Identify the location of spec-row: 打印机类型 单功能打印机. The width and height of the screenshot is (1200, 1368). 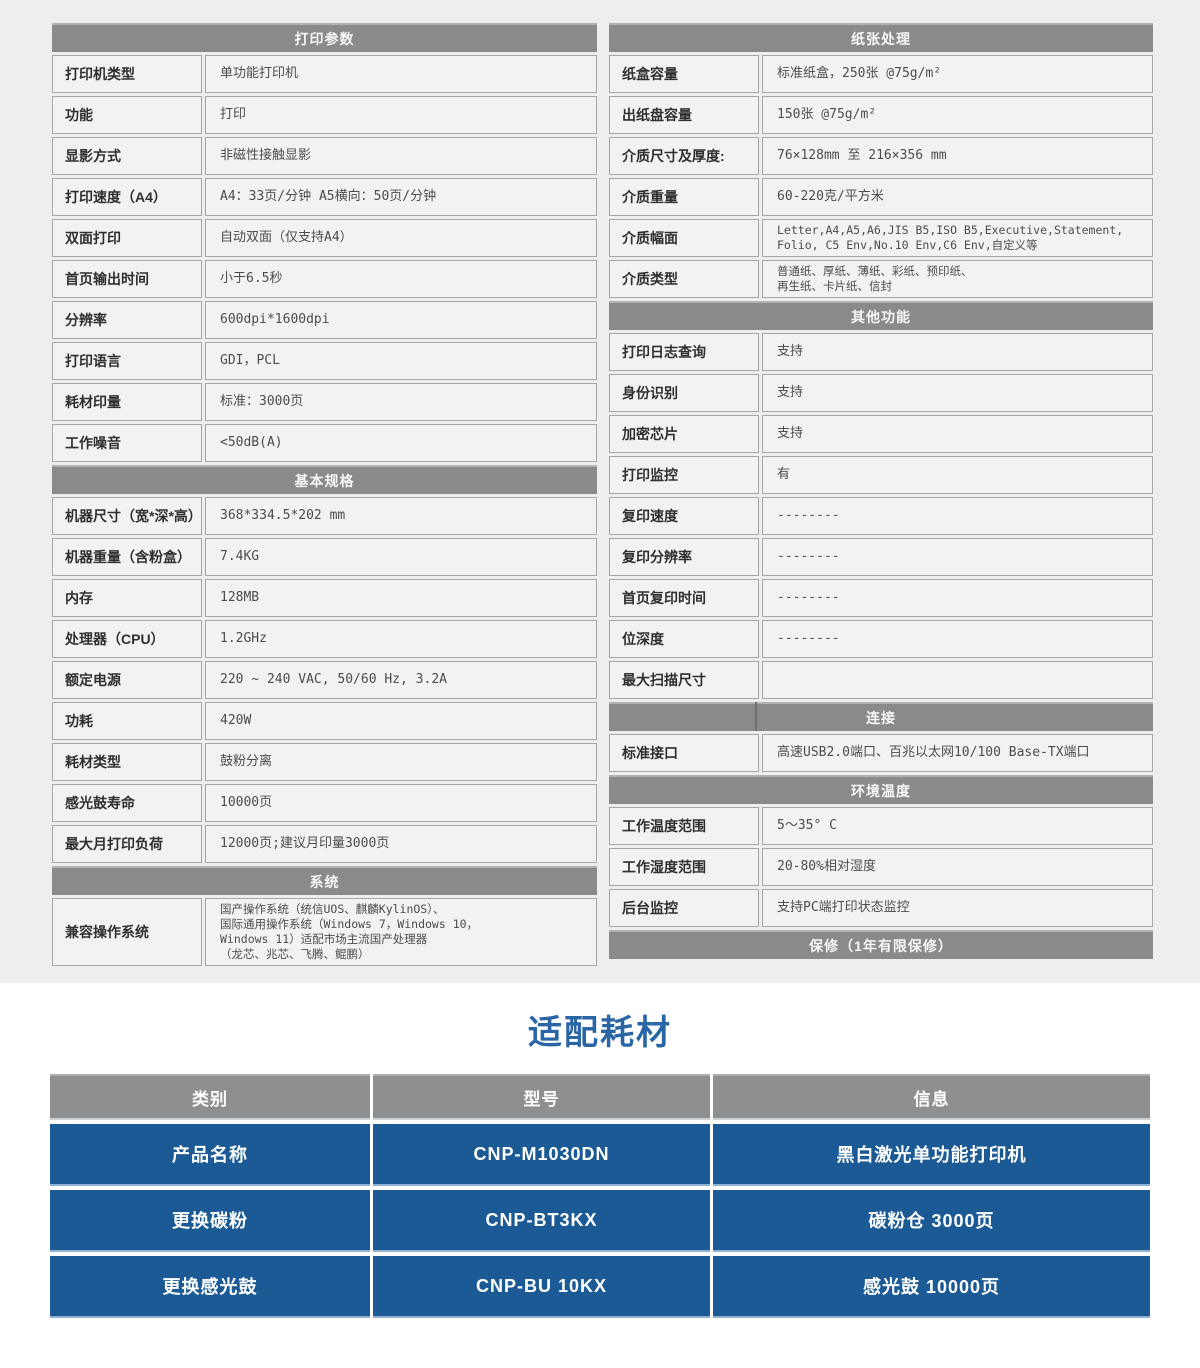
(324, 74).